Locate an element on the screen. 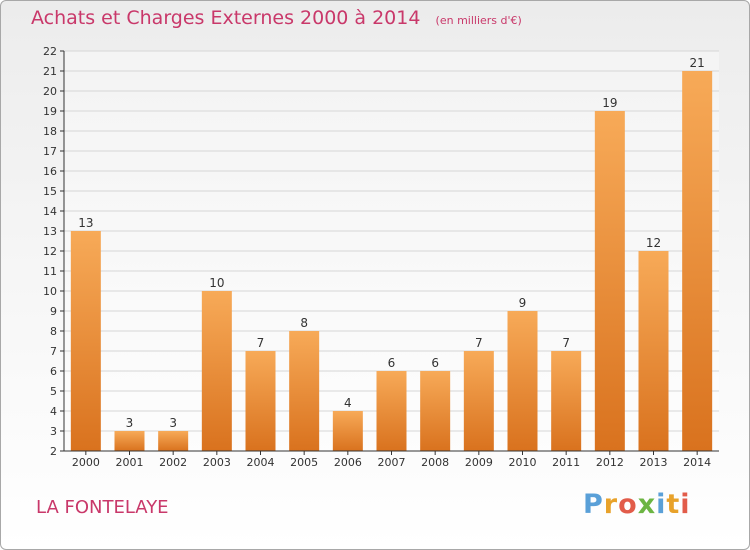  x-tick-label: 2012 is located at coordinates (610, 462).